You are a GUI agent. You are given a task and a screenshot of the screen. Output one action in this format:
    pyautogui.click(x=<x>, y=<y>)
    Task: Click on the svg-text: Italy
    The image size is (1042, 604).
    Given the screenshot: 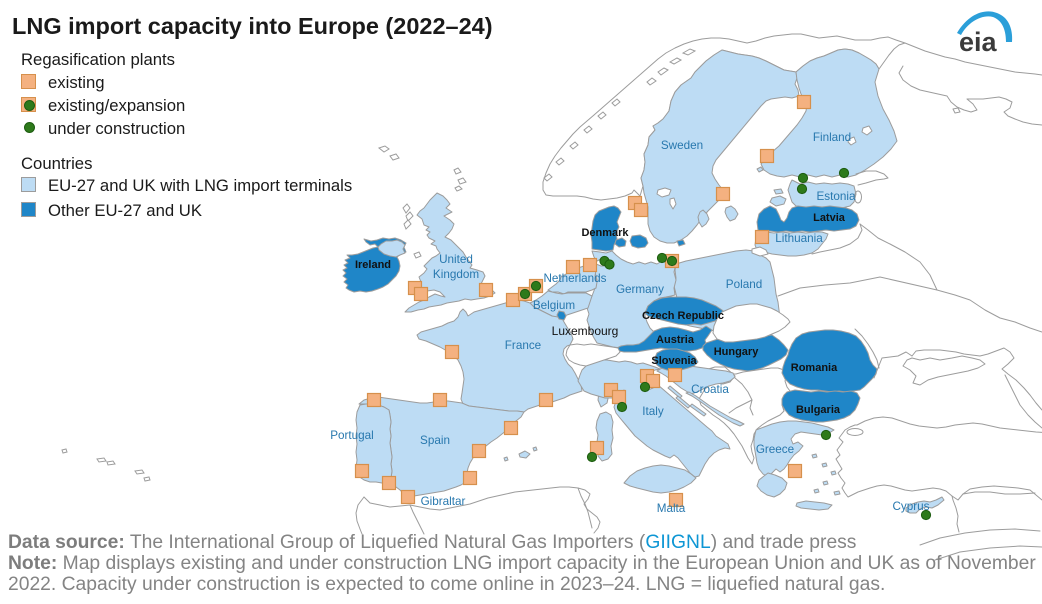 What is the action you would take?
    pyautogui.click(x=653, y=411)
    